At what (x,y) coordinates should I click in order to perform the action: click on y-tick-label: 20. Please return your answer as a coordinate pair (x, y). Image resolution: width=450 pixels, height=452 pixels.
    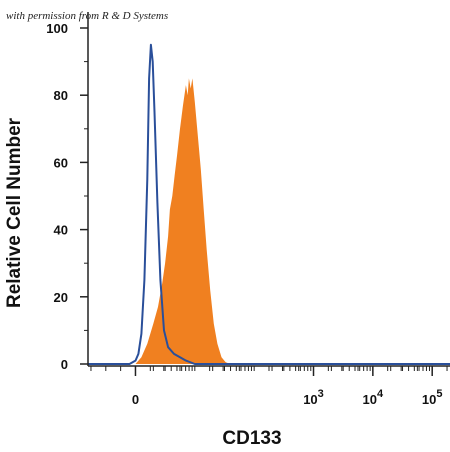
    Looking at the image, I should click on (61, 297).